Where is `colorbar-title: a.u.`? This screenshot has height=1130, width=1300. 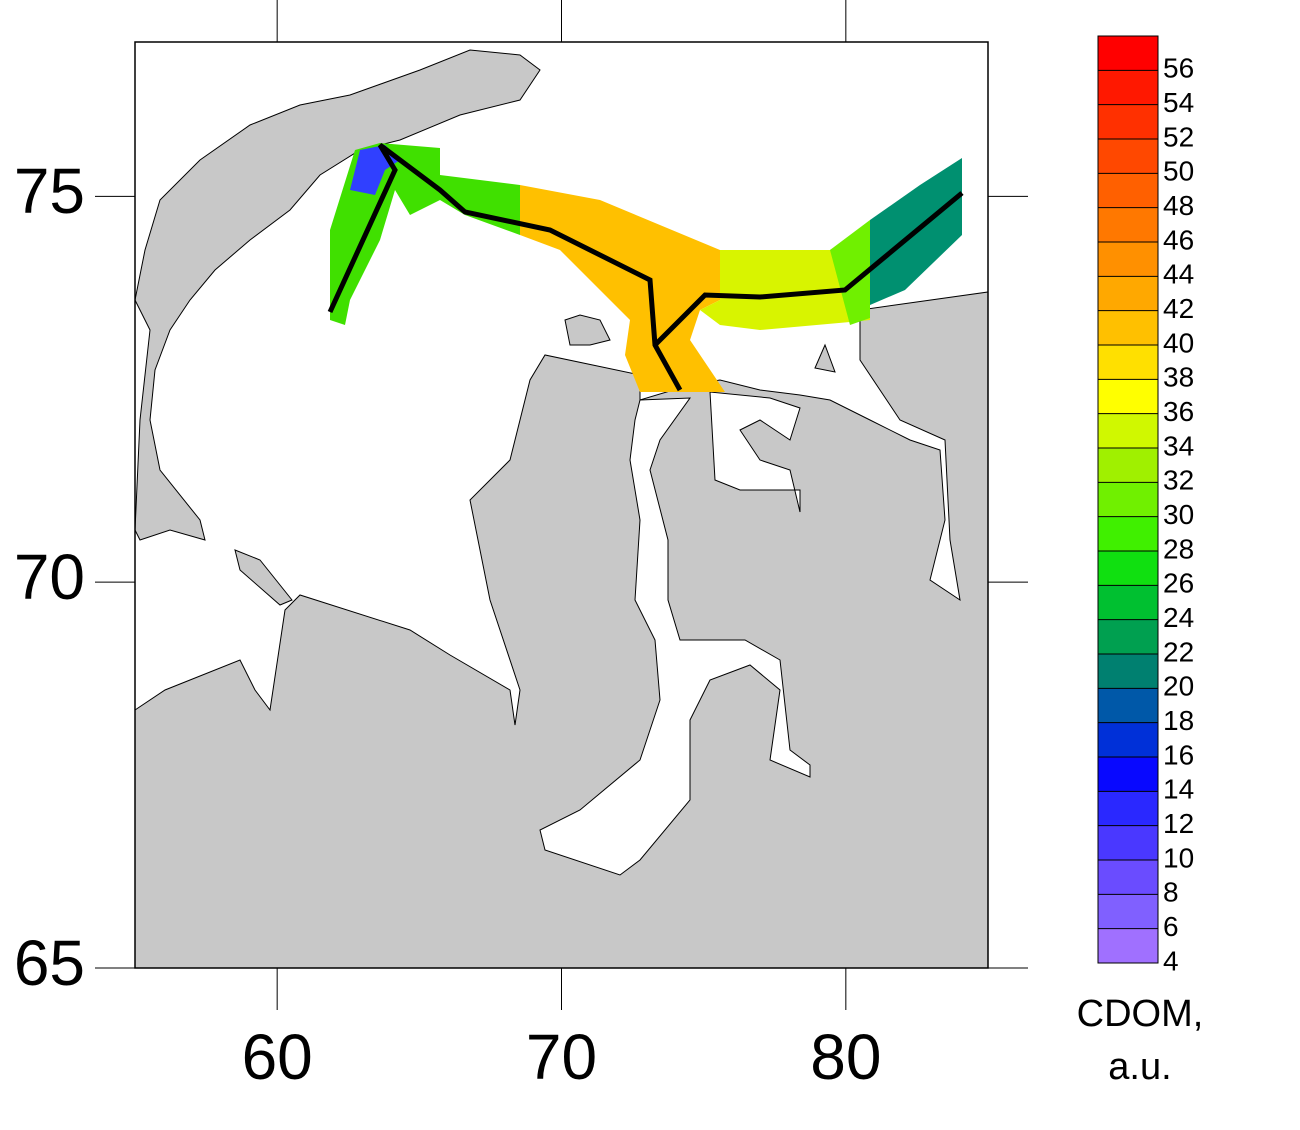 colorbar-title: a.u. is located at coordinates (1139, 1067).